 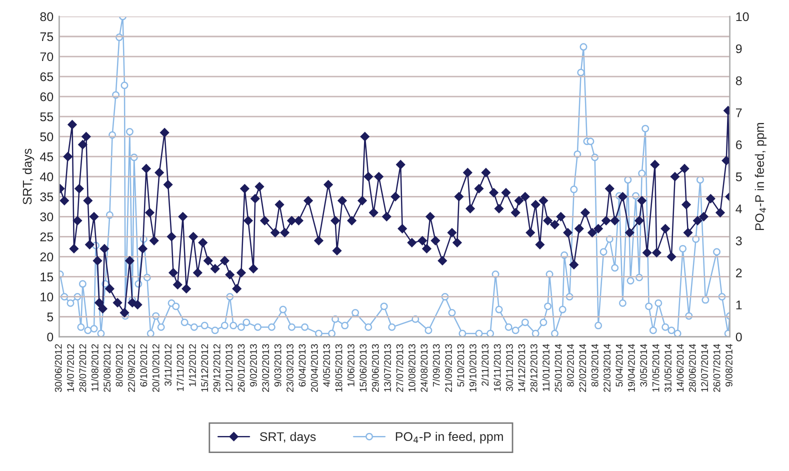 I want to click on y-tick-label: 60, so click(x=47, y=97).